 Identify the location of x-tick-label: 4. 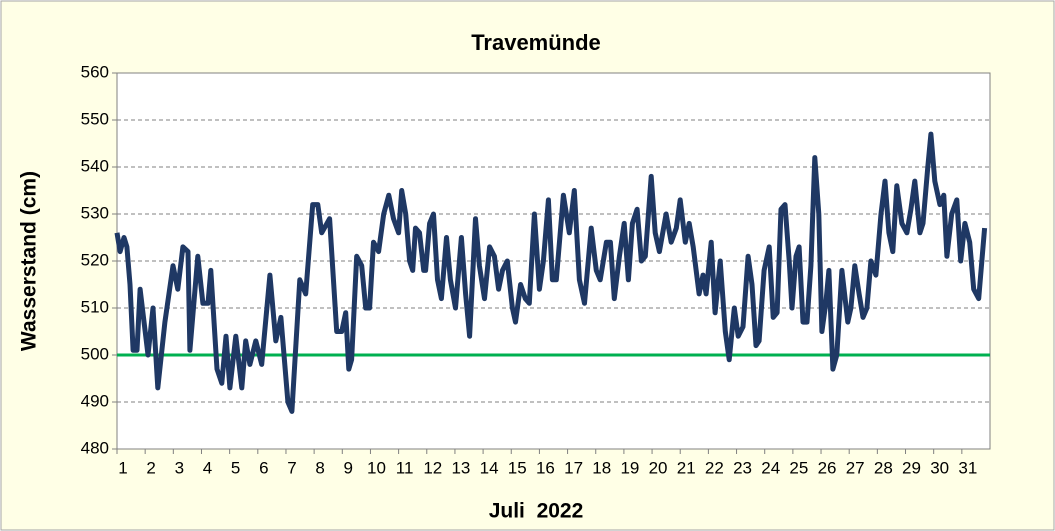
(207, 467).